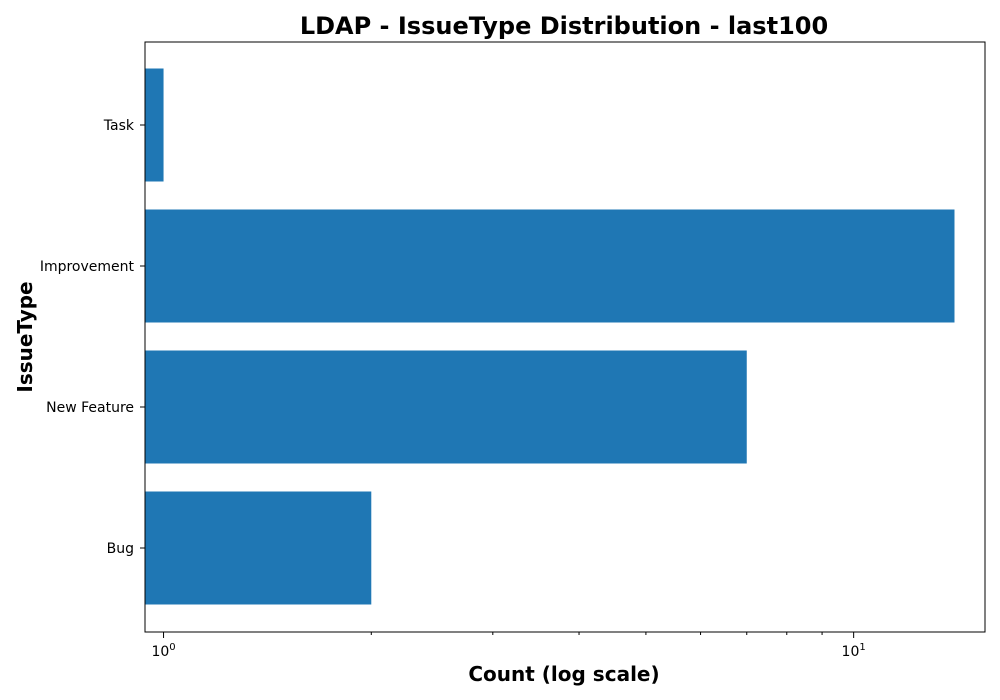 Image resolution: width=1000 pixels, height=700 pixels. What do you see at coordinates (550, 266) in the screenshot?
I see `bar-improvement` at bounding box center [550, 266].